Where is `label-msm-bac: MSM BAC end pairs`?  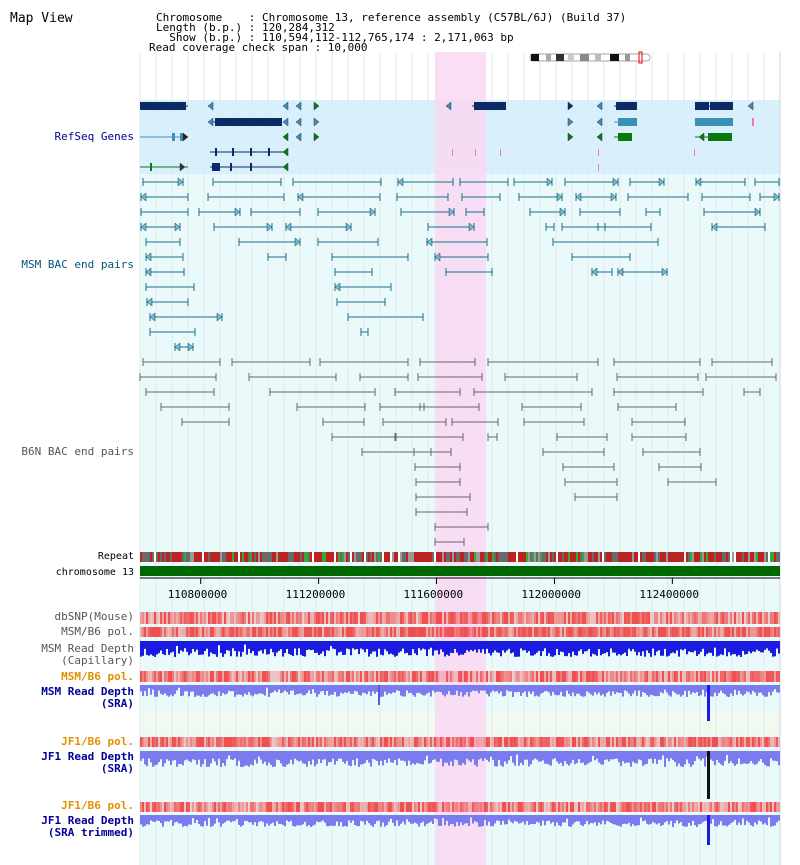 label-msm-bac: MSM BAC end pairs is located at coordinates (77, 264).